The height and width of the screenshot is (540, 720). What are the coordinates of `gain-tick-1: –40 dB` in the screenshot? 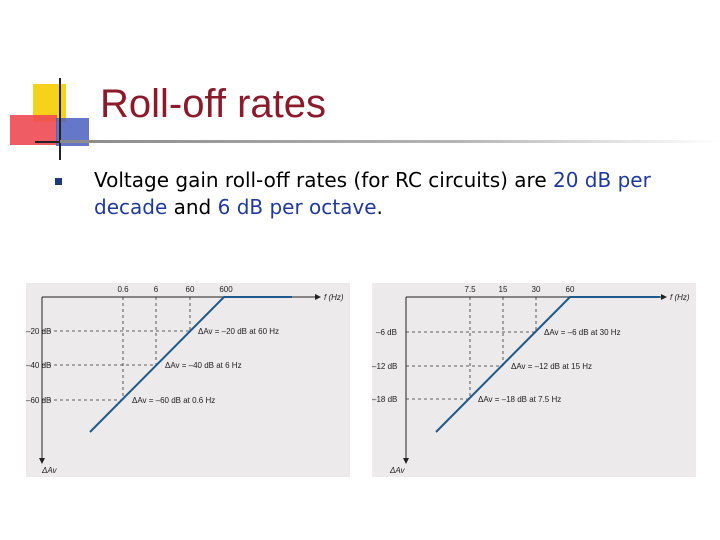 It's located at (38, 365).